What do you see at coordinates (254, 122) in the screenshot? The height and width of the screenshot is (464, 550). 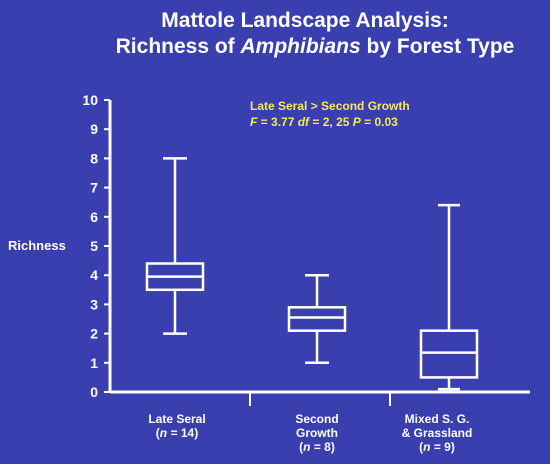 I see `f-label: F` at bounding box center [254, 122].